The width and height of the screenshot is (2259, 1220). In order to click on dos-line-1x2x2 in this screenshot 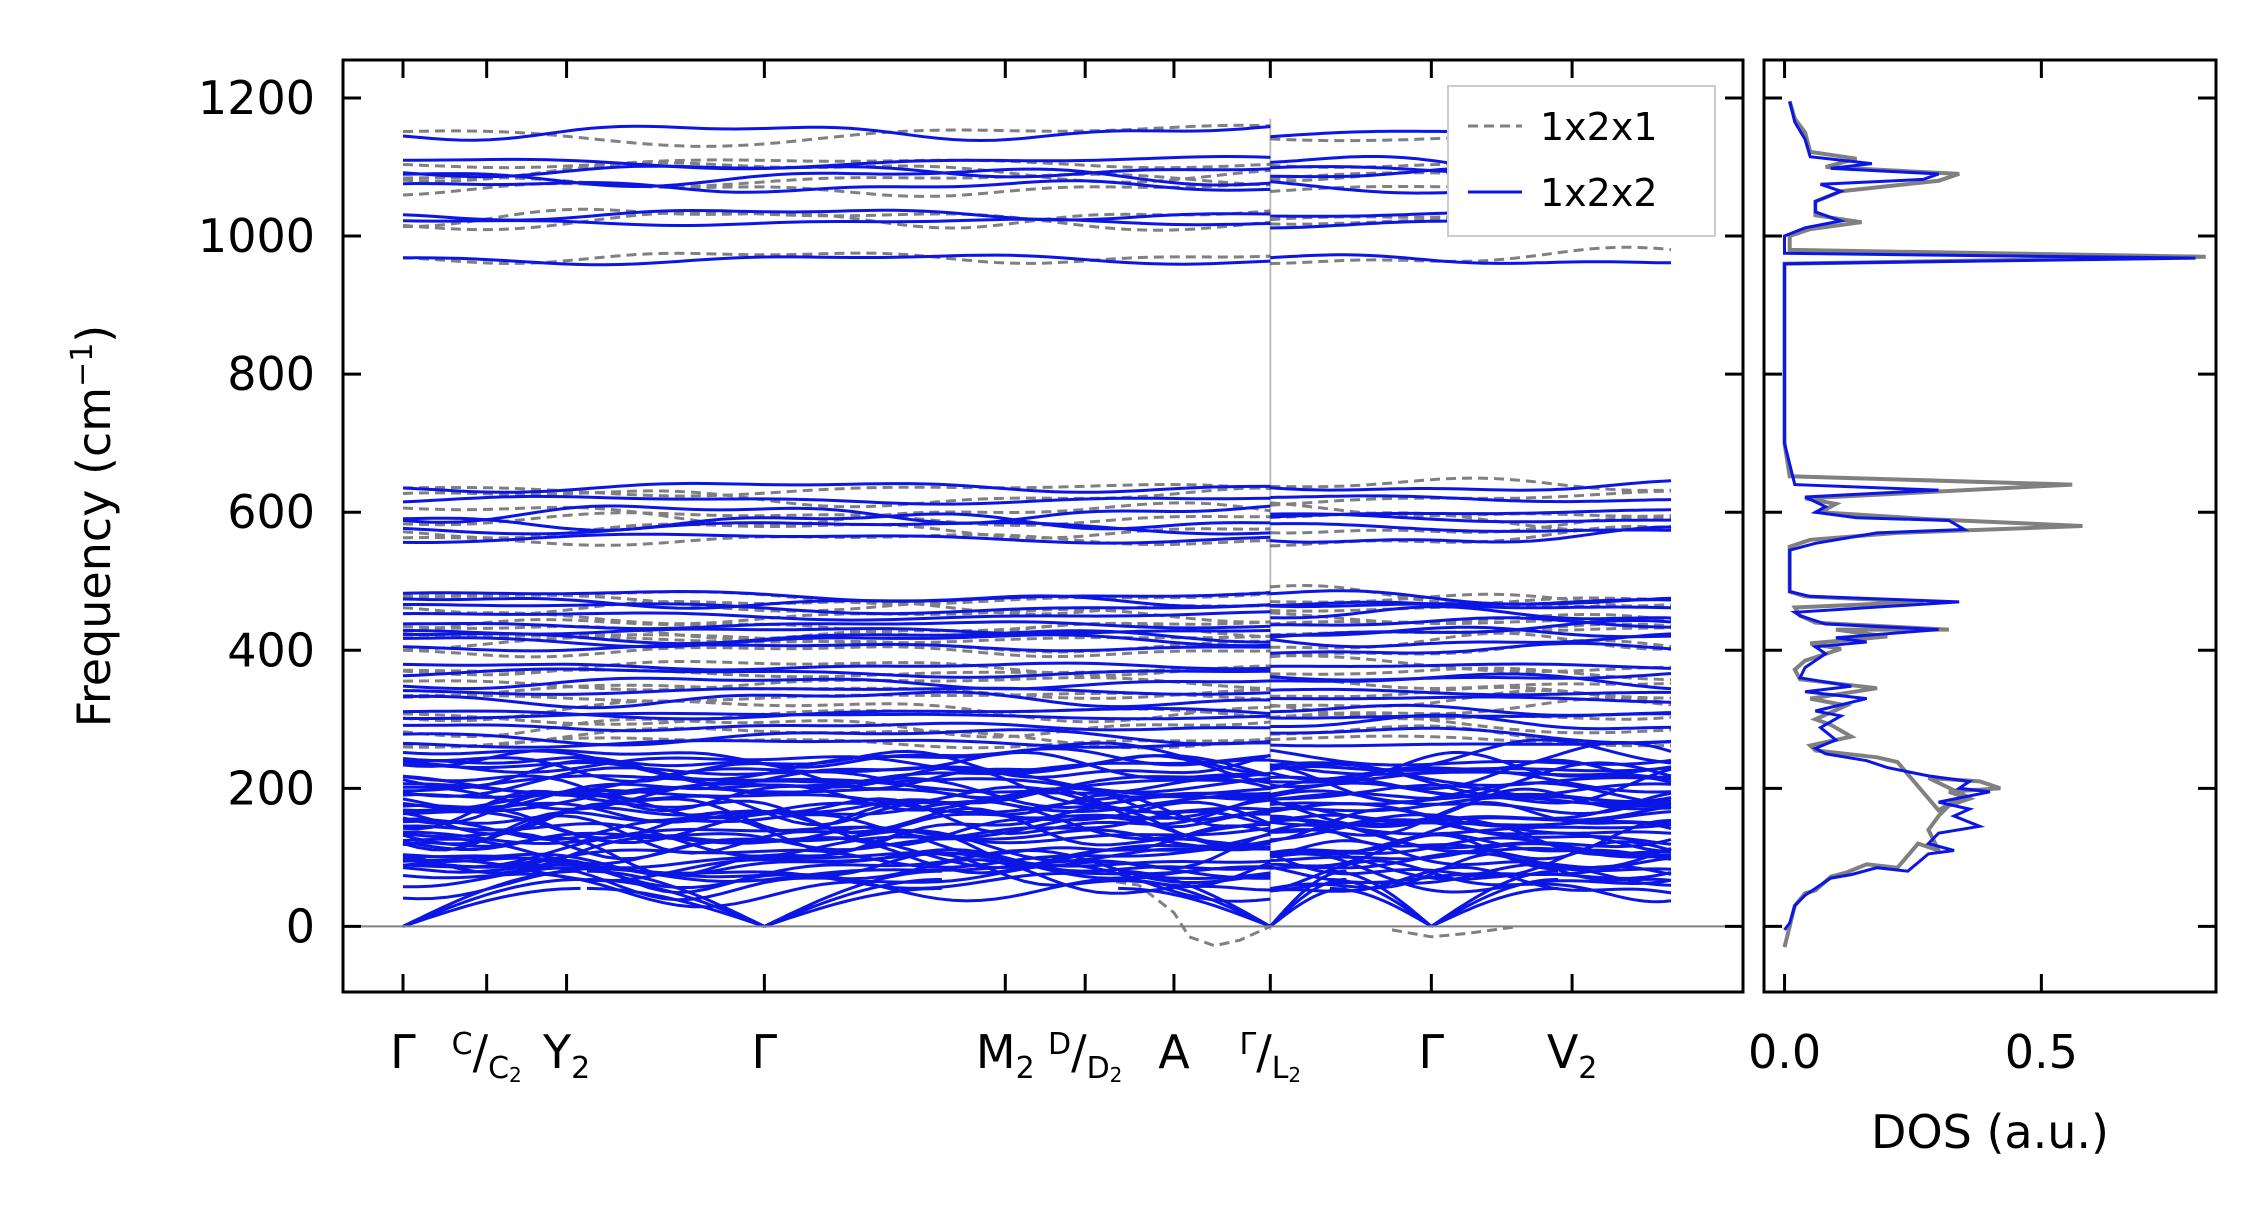, I will do `click(1989, 516)`.